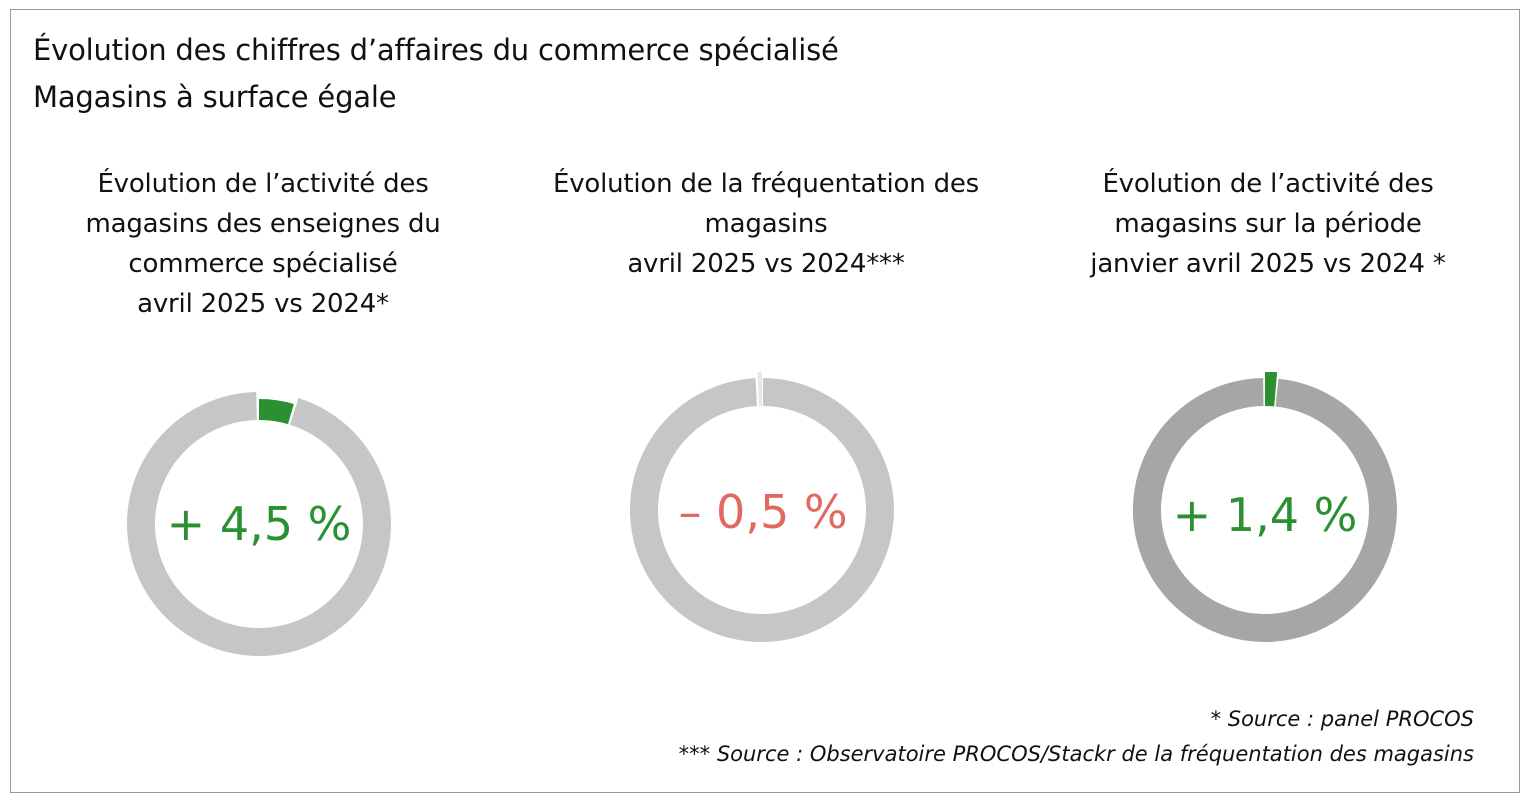 Image resolution: width=1536 pixels, height=804 pixels. I want to click on panel-2-heading-line-1: Évolution de la fréquentation des, so click(766, 184).